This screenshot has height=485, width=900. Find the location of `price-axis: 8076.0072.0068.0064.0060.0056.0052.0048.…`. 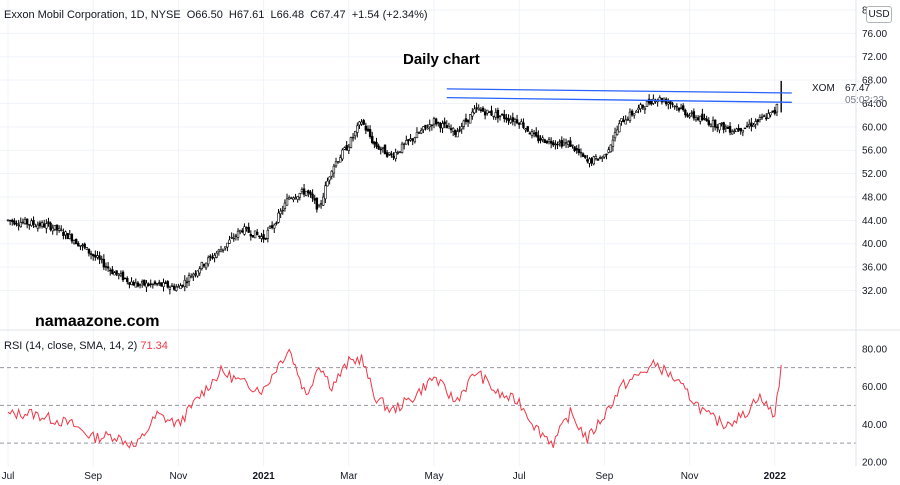

price-axis: 8076.0072.0068.0064.0060.0056.0052.0048.… is located at coordinates (874, 151).